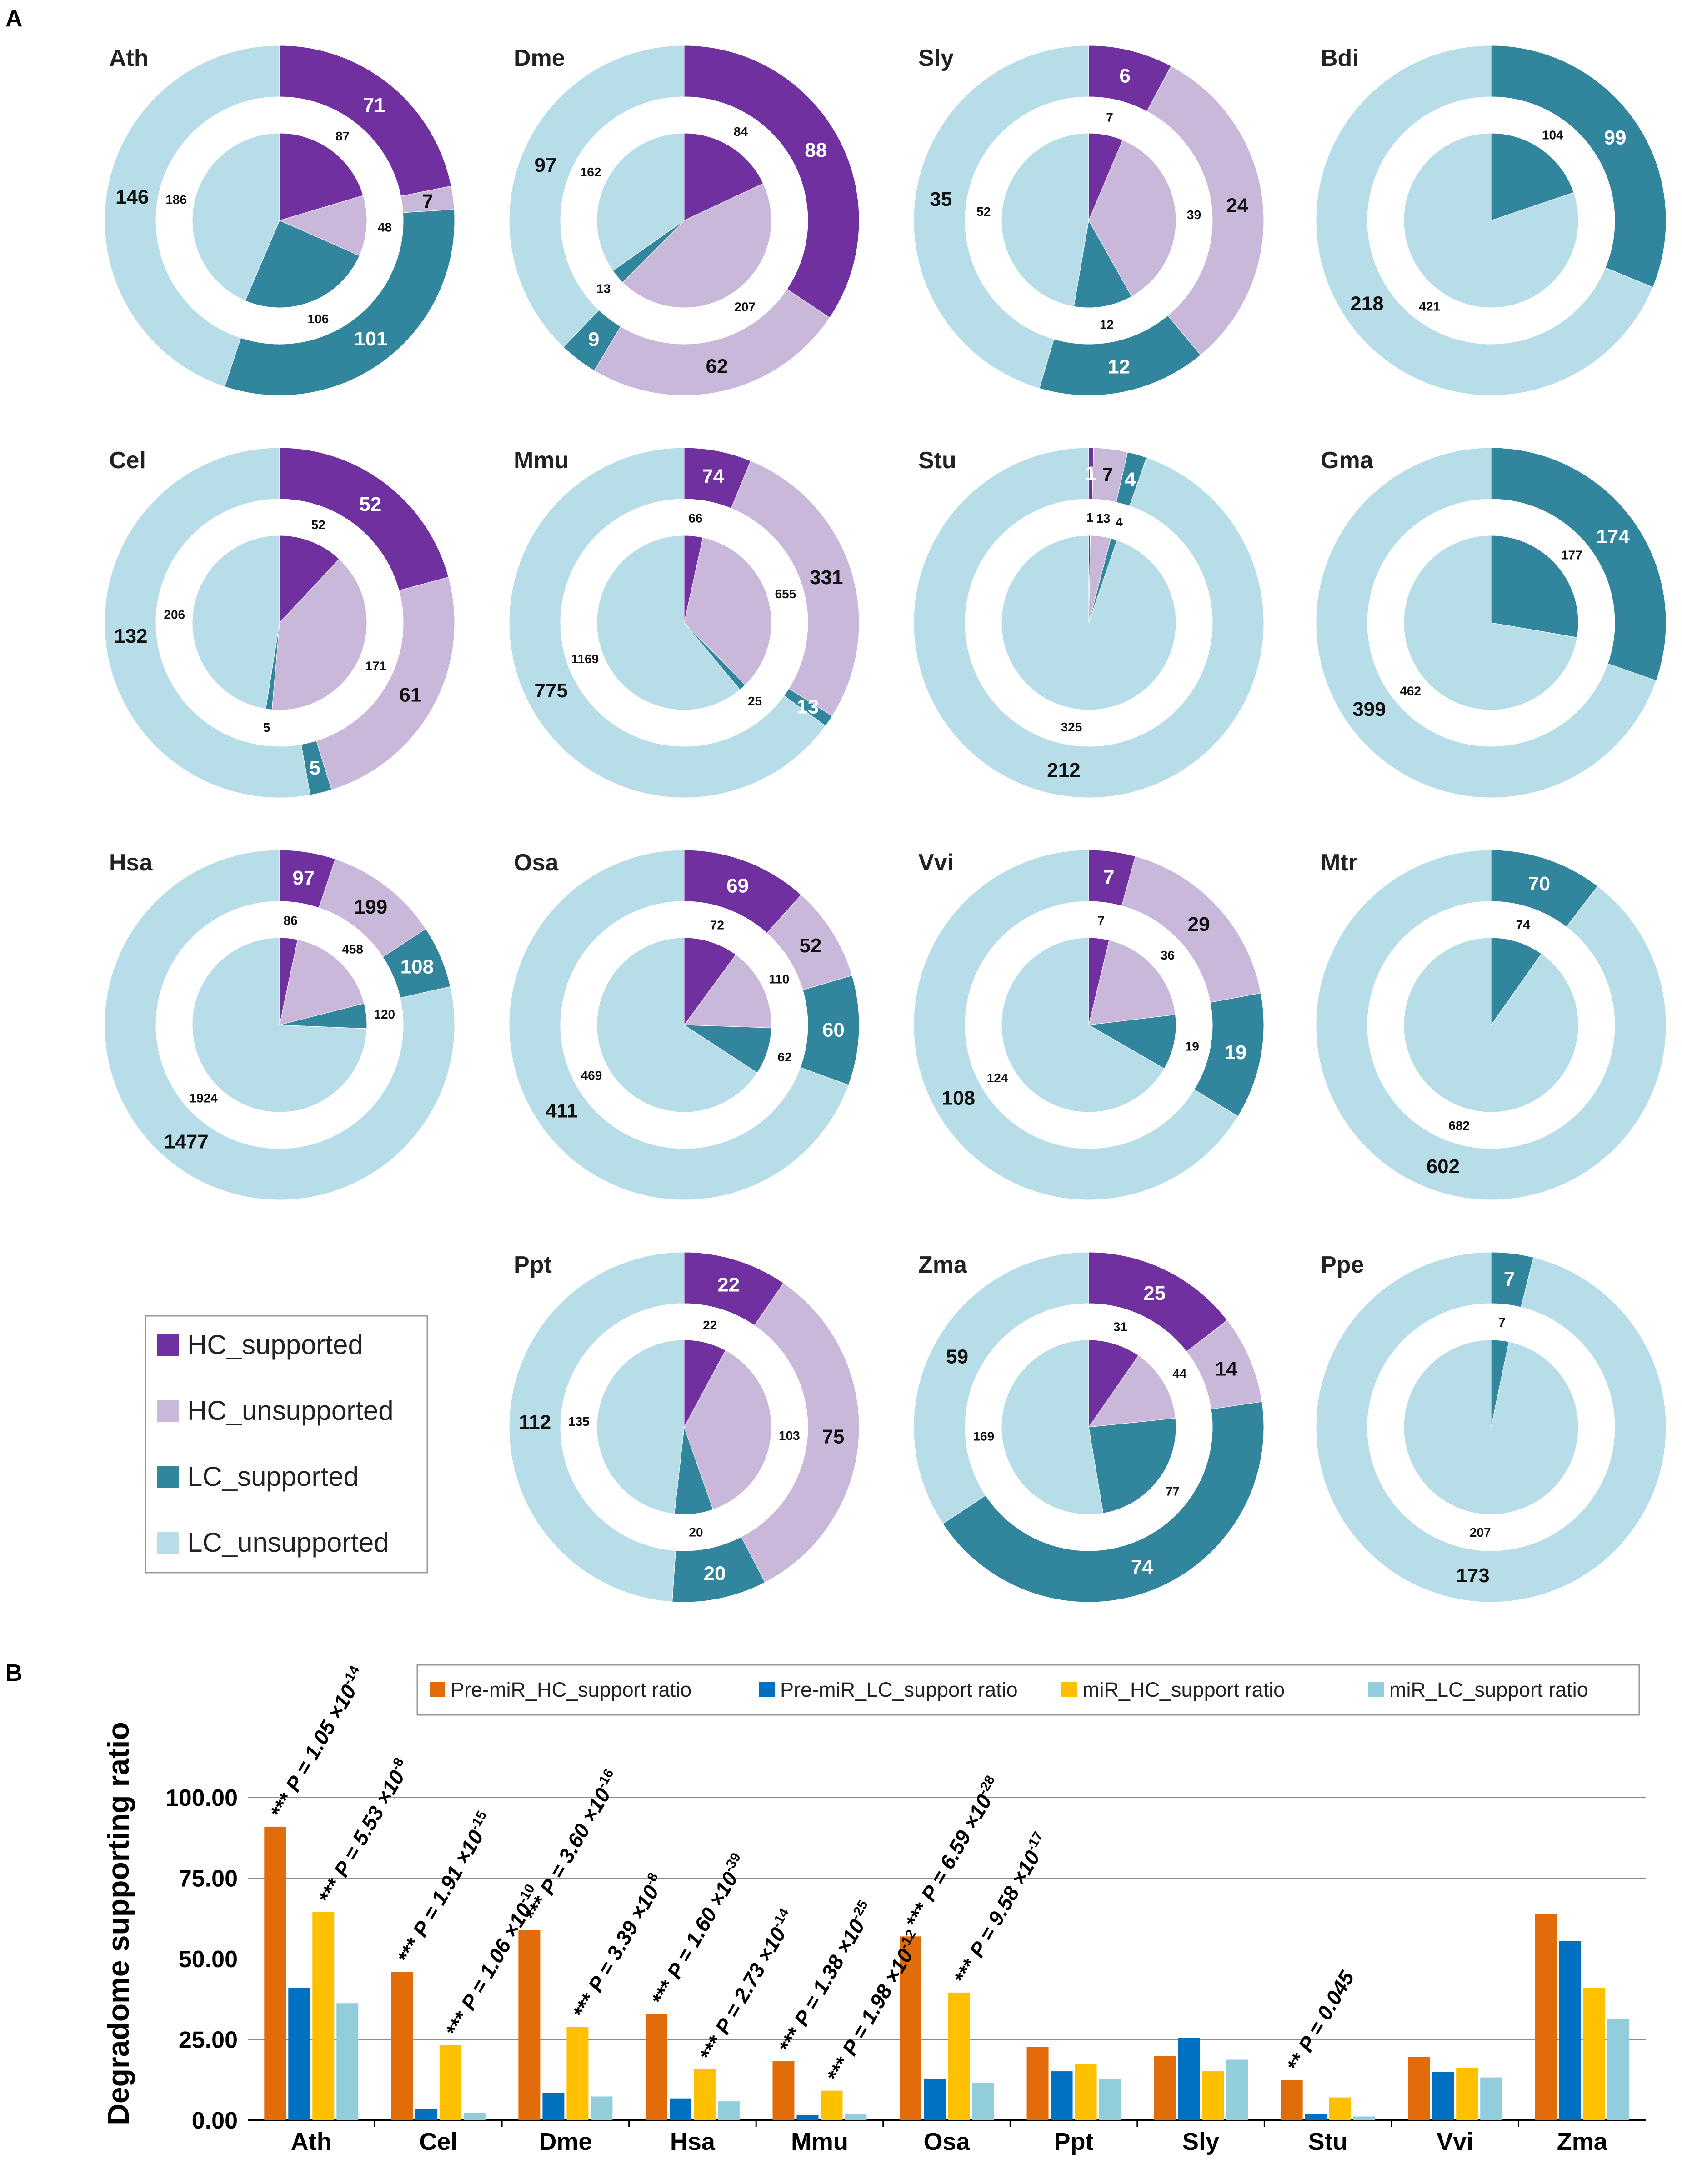 This screenshot has width=1682, height=2184. I want to click on donut-vvi: 7 29 19 108 7 36 19 124 Vvi, so click(1088, 1025).